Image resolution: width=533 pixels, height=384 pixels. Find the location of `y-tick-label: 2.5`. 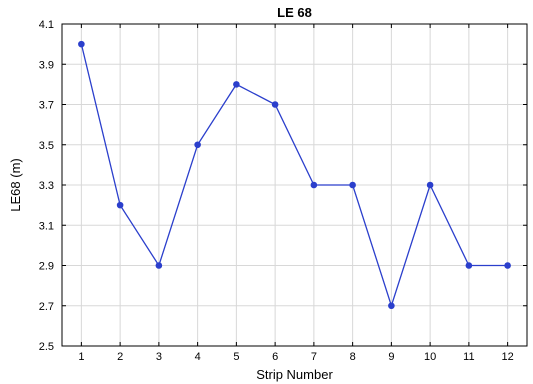

y-tick-label: 2.5 is located at coordinates (46, 347).